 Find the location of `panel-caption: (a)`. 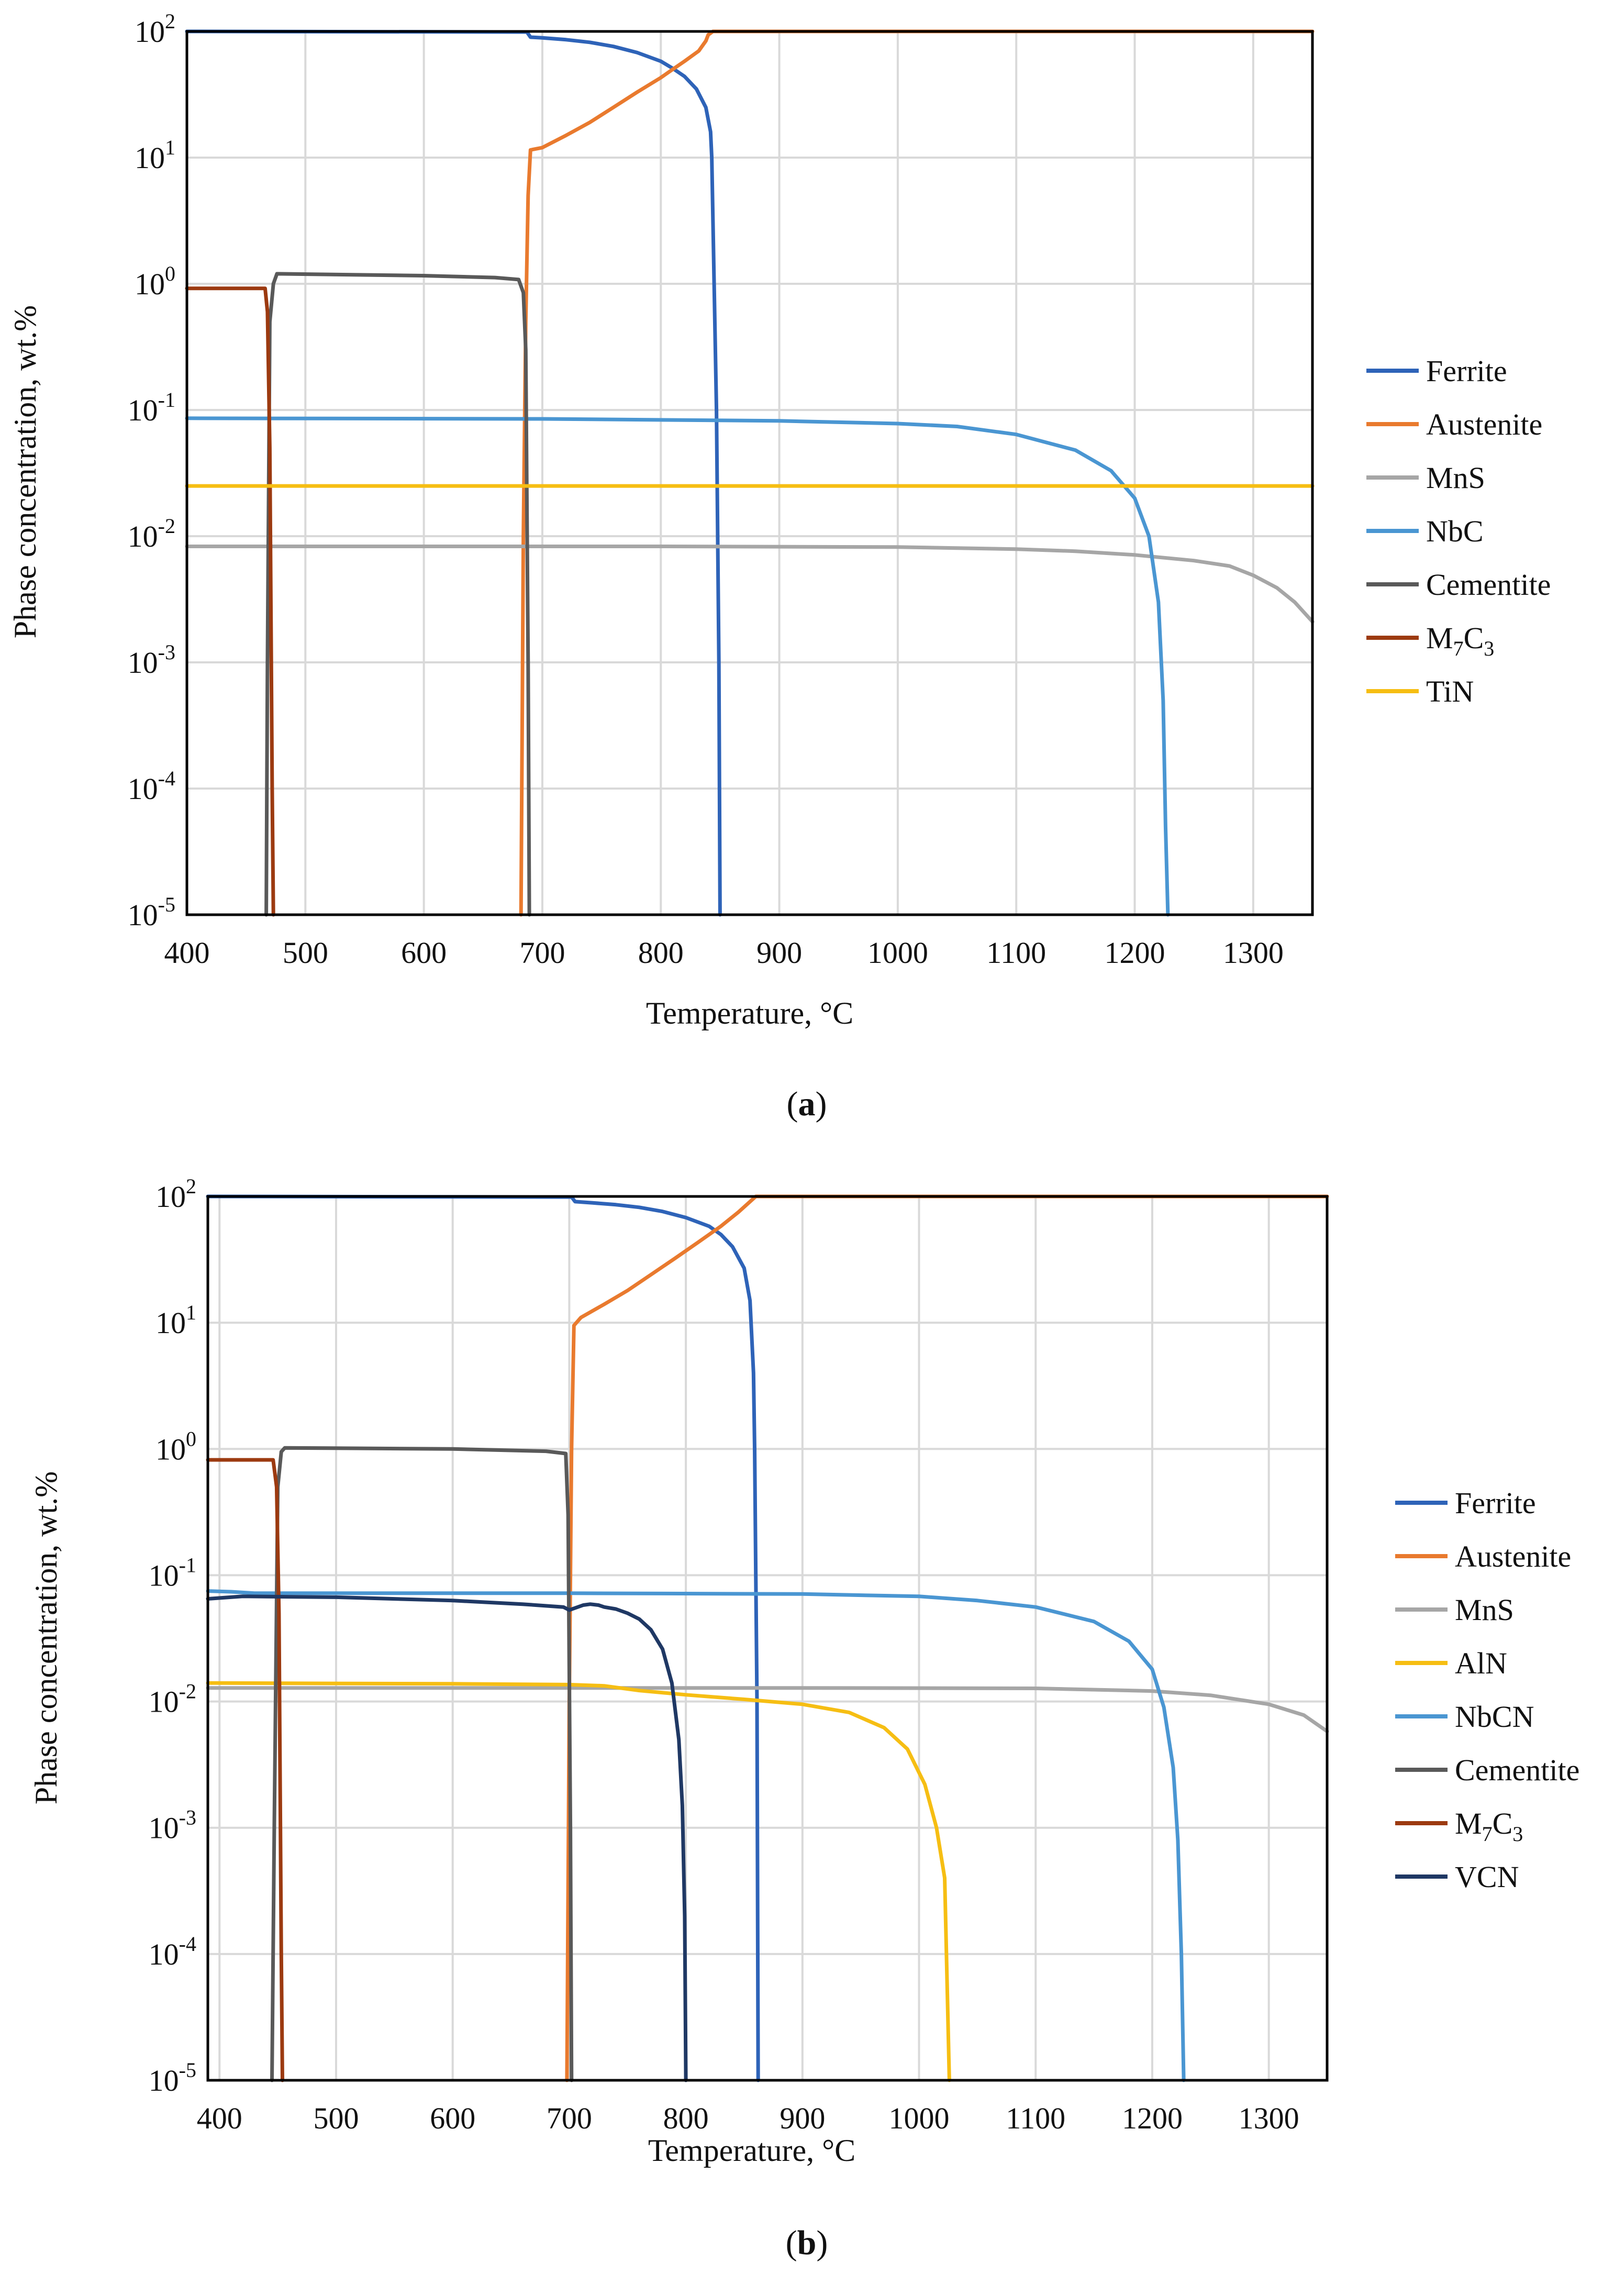

panel-caption: (a) is located at coordinates (807, 1104).